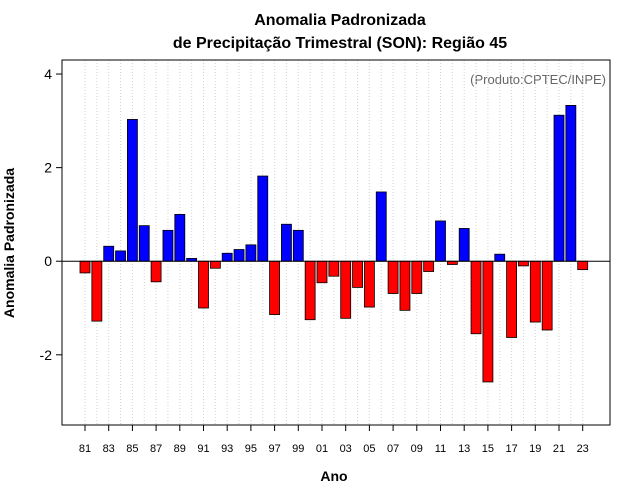  What do you see at coordinates (417, 449) in the screenshot?
I see `x-tick-label: 09` at bounding box center [417, 449].